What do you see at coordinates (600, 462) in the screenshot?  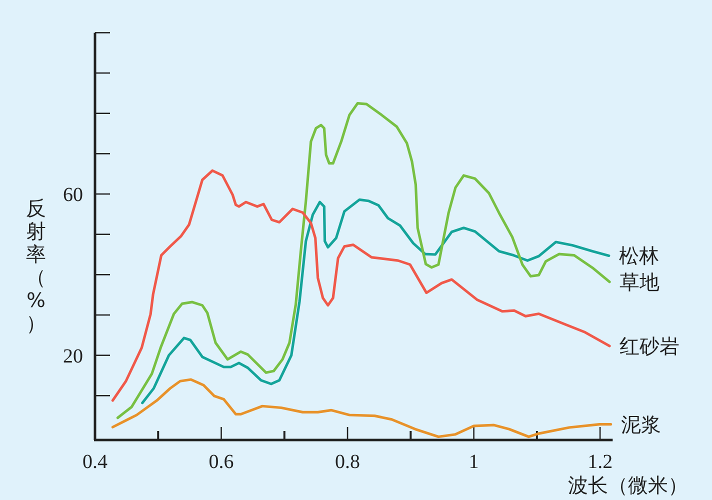 I see `x-tick-label: 1.2` at bounding box center [600, 462].